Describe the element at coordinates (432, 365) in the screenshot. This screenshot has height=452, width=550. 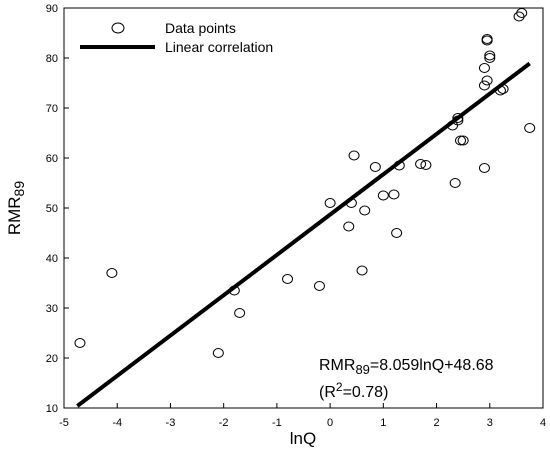
I see `equation-rest: =8.059lnQ+48.68` at that location.